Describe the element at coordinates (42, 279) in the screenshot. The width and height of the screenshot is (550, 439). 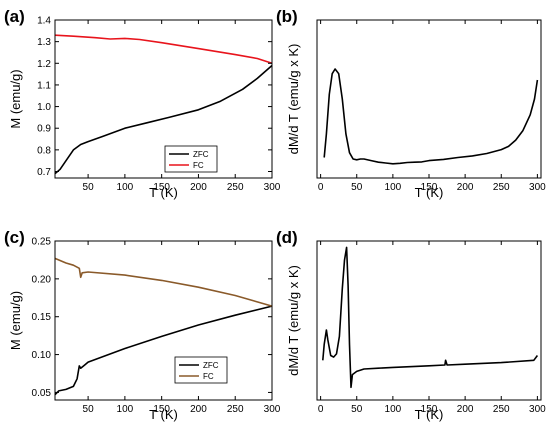
I see `y-tick-label: 0.20` at that location.